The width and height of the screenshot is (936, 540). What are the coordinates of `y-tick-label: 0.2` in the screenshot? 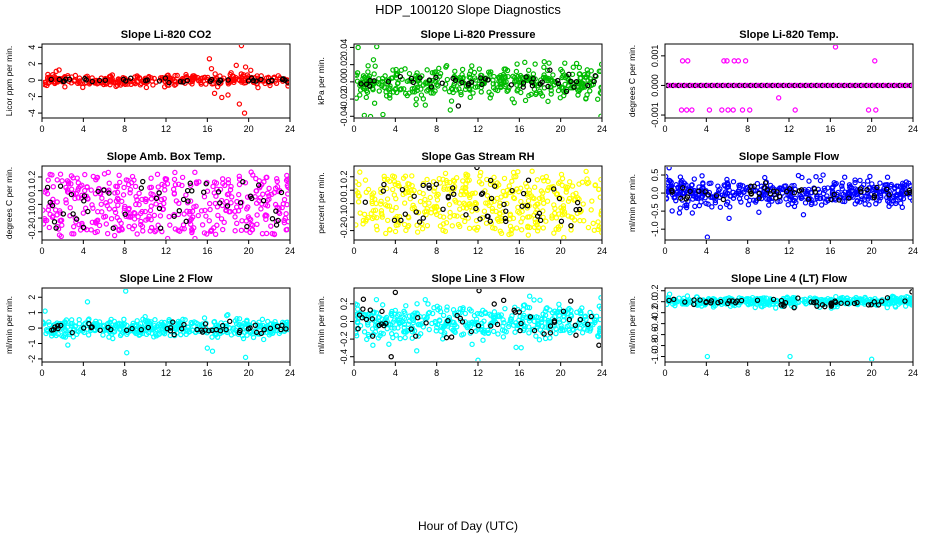 It's located at (344, 304).